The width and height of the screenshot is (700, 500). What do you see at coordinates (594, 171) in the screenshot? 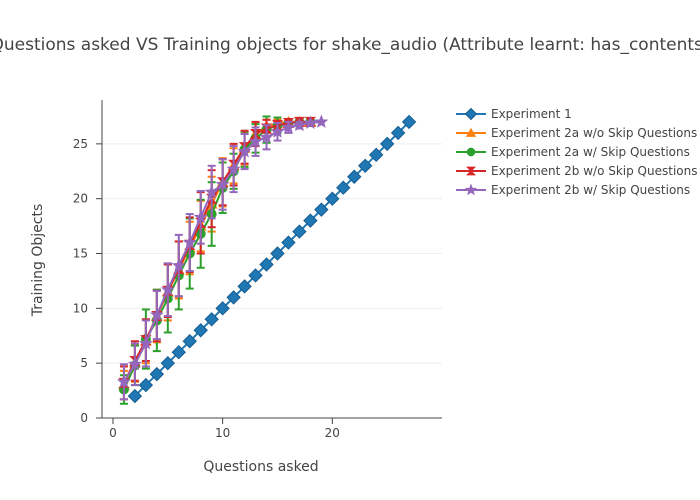
I see `legend-label: Experiment 2b w/o Skip Questions` at bounding box center [594, 171].